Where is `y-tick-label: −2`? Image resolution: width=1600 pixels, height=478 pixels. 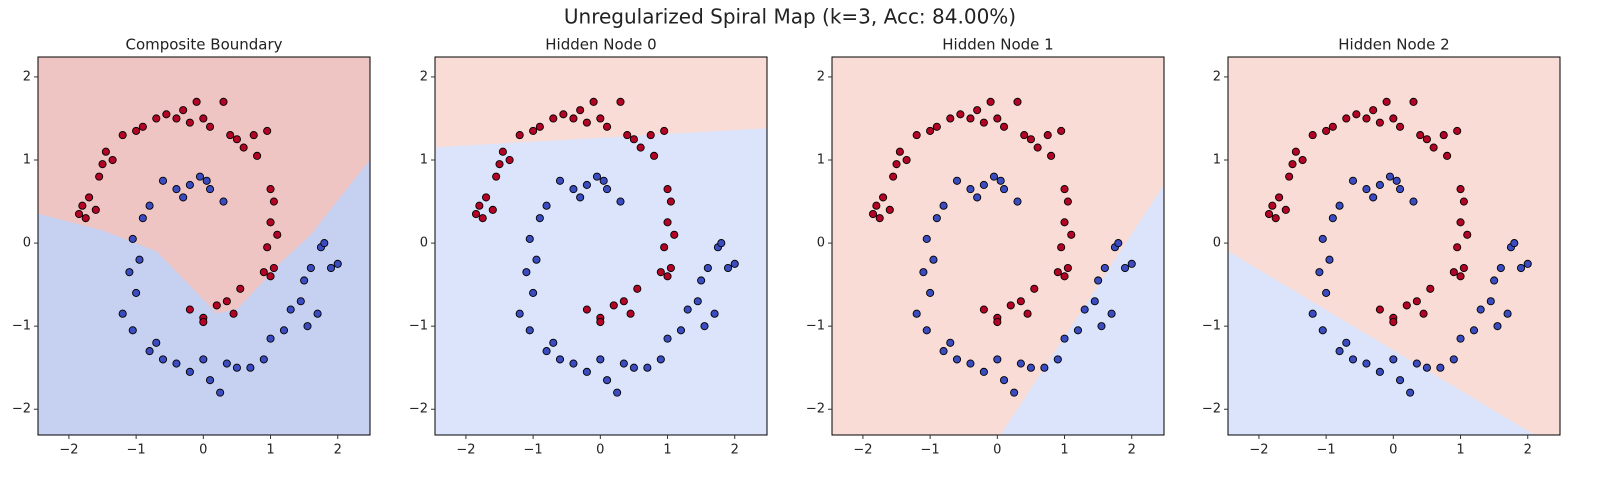 y-tick-label: −2 is located at coordinates (21, 409).